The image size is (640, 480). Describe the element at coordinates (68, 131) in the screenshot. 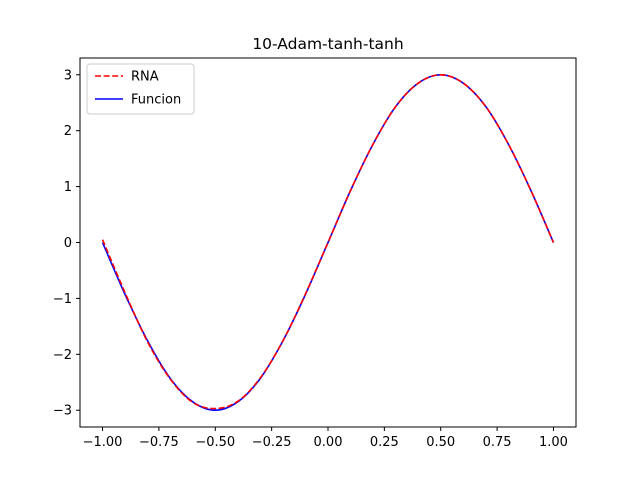

I see `y-tick-label: 2` at that location.